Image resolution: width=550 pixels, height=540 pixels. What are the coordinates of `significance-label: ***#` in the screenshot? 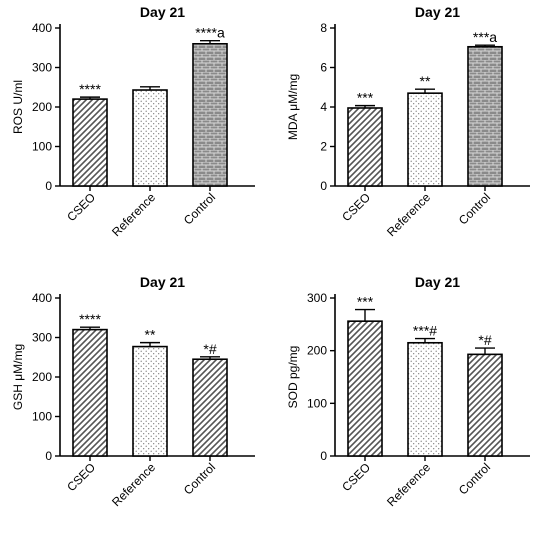 It's located at (425, 331).